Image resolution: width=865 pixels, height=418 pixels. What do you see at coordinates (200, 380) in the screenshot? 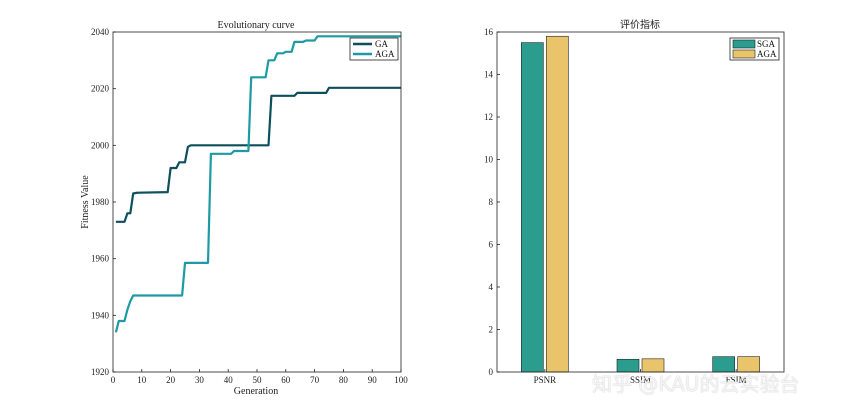
I see `x-tick-label: 30` at bounding box center [200, 380].